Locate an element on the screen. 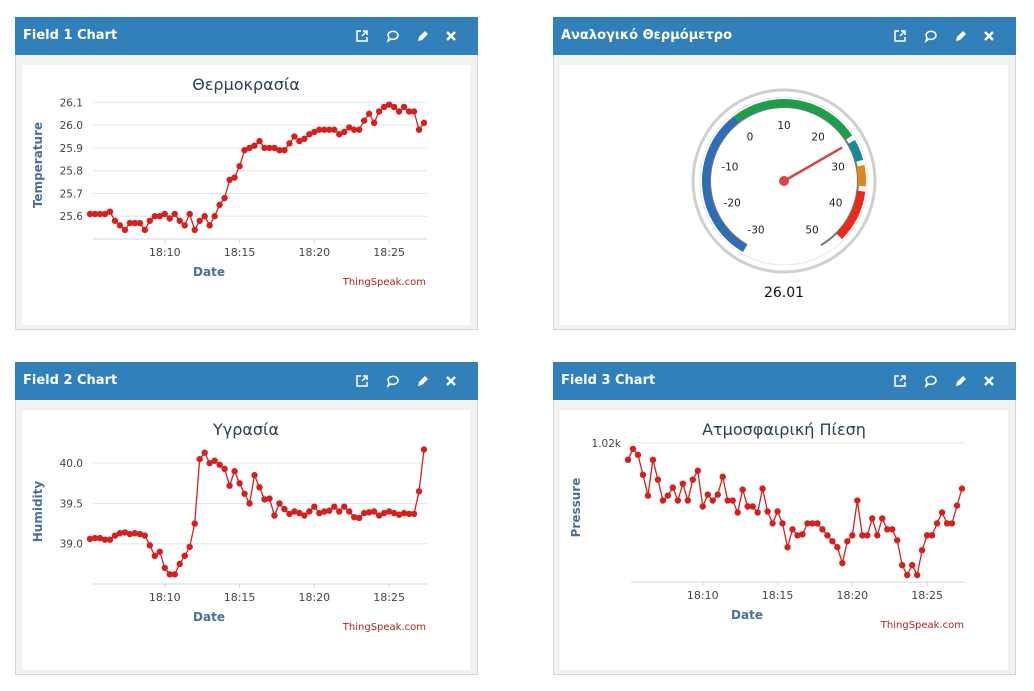  gauge-tick-label: 0 is located at coordinates (750, 138).